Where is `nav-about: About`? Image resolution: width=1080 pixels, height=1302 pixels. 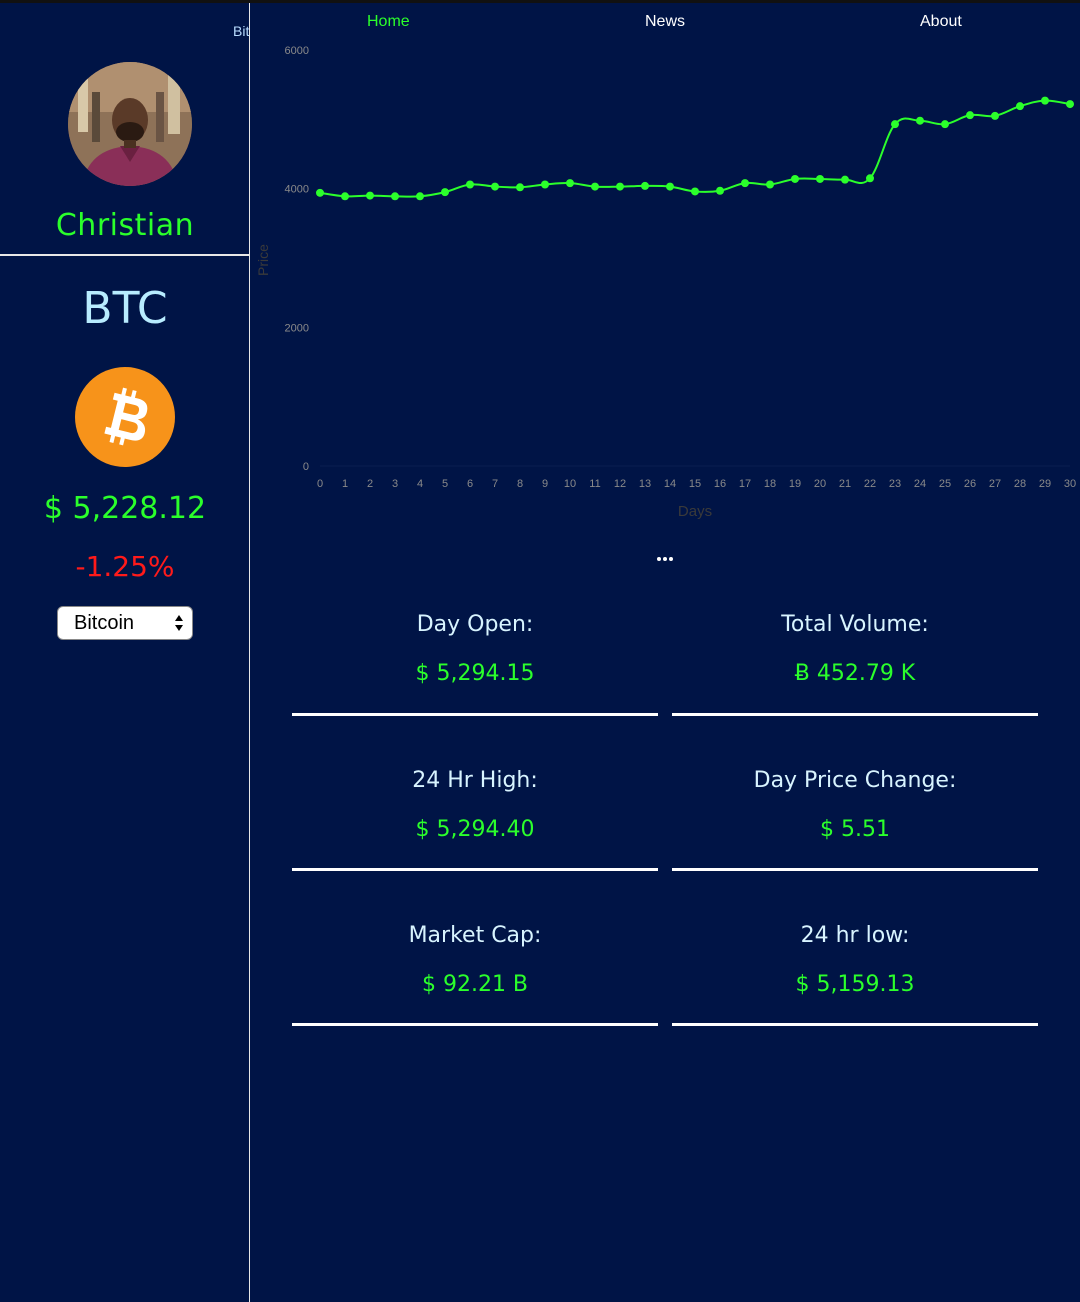 nav-about: About is located at coordinates (941, 21).